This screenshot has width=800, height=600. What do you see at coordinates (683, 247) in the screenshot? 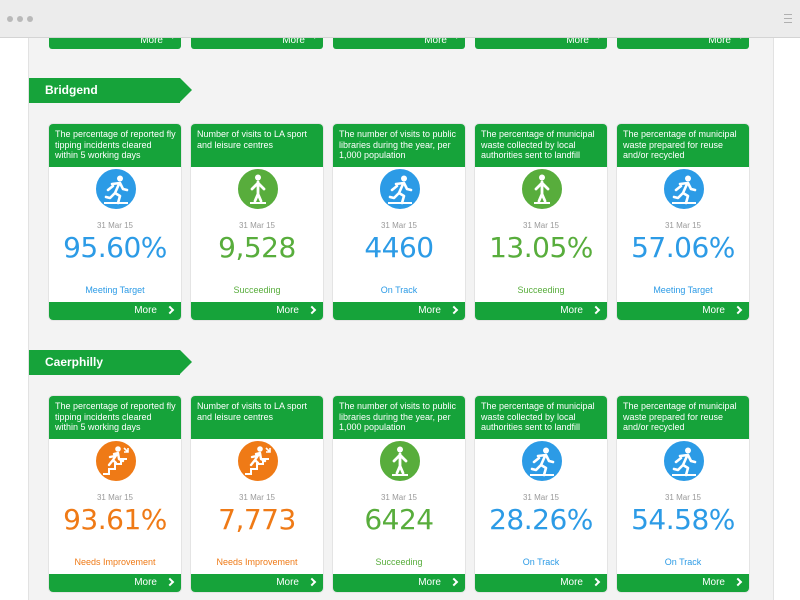
I see `kpi-value: 57.06%` at bounding box center [683, 247].